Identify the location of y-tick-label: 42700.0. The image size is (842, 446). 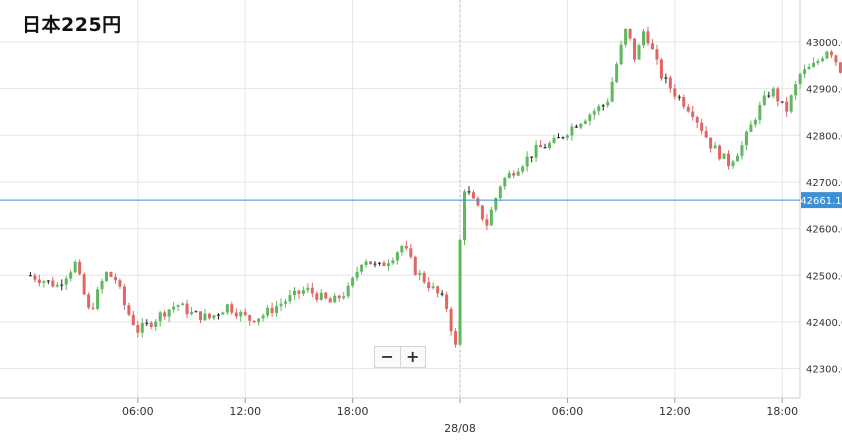
(824, 183).